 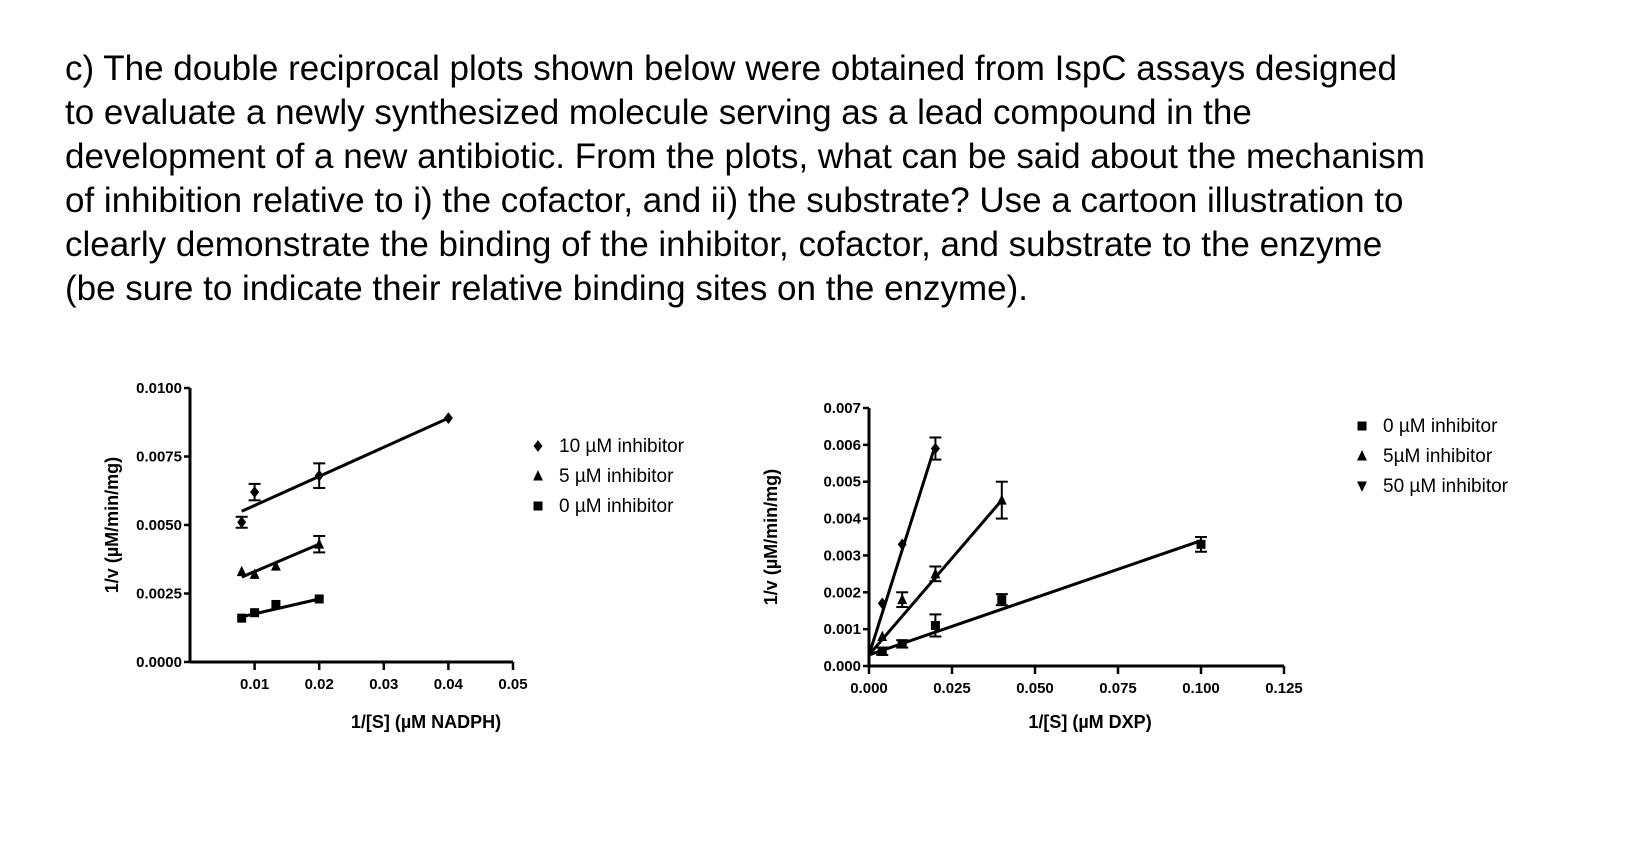 What do you see at coordinates (426, 722) in the screenshot?
I see `x-axis-label: 1/[S] (µM NADPH)` at bounding box center [426, 722].